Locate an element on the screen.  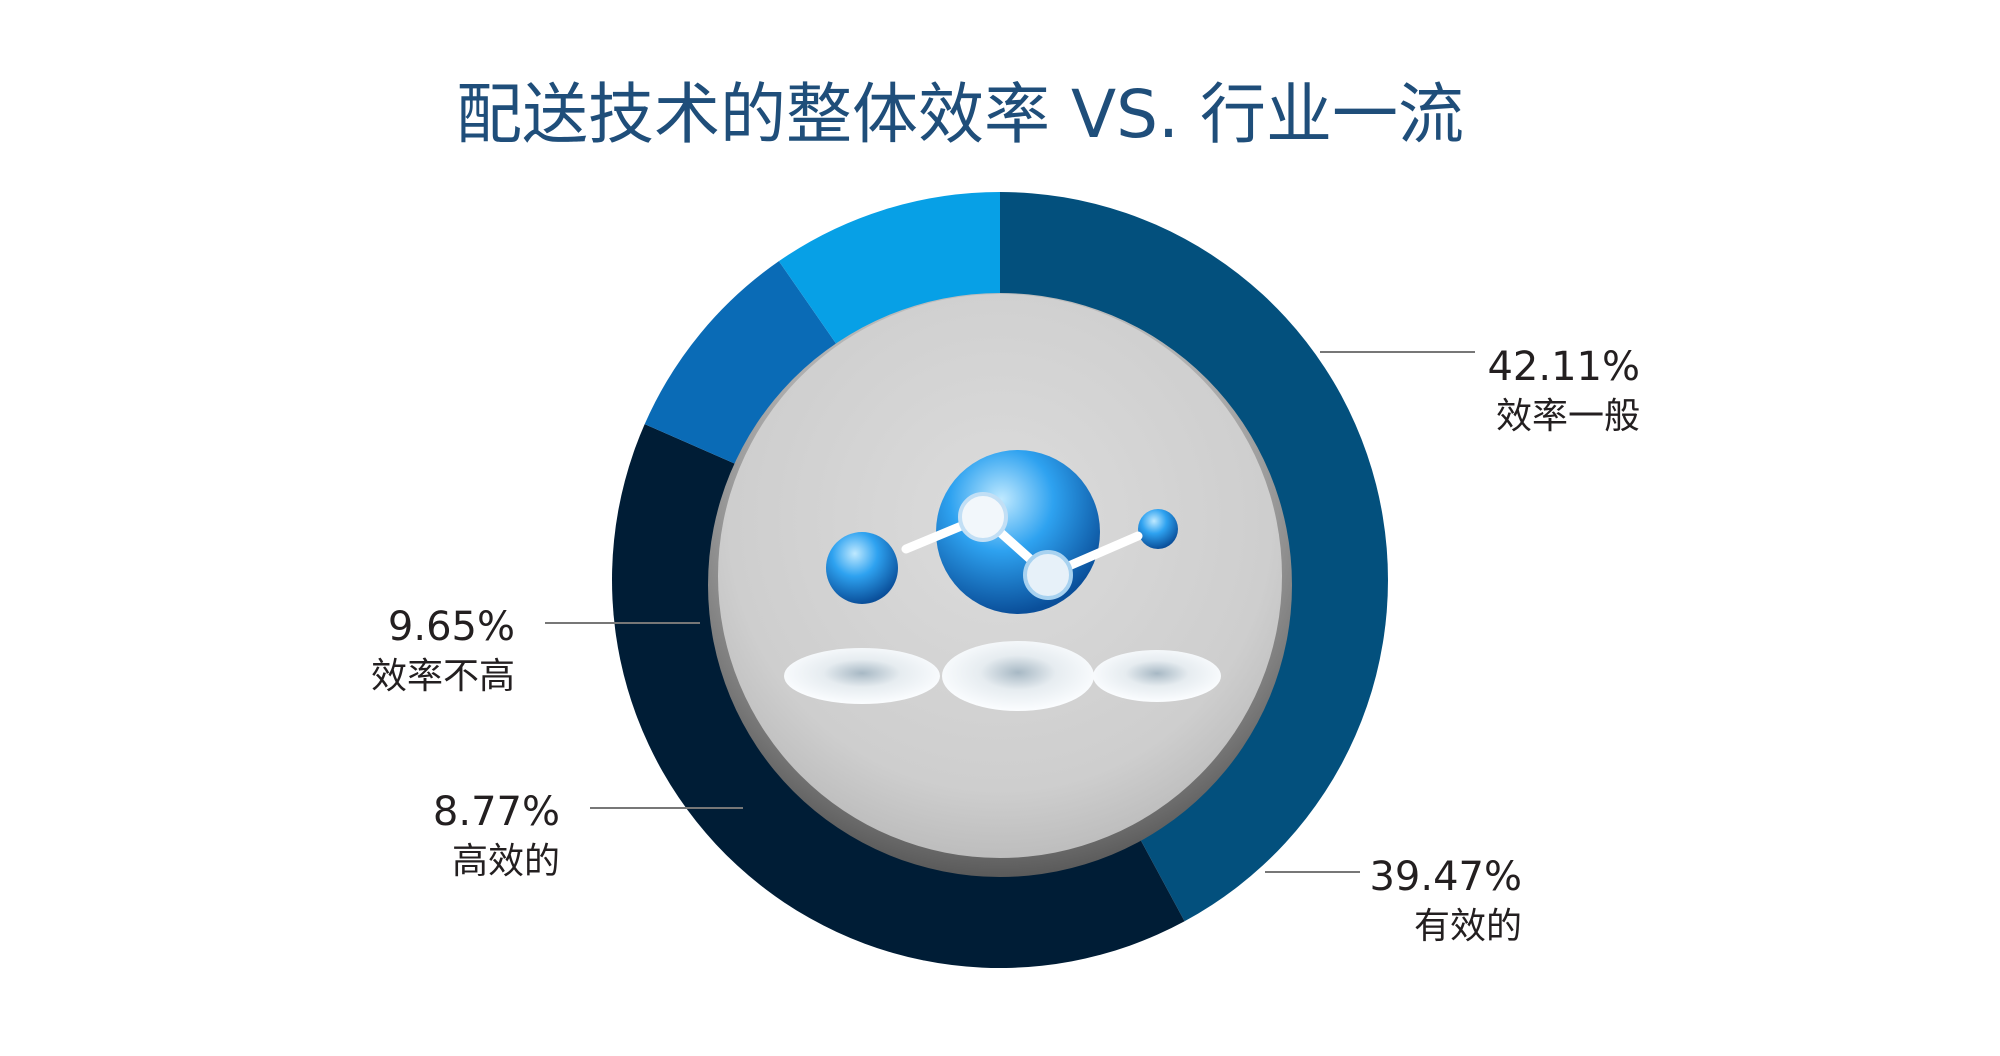
slice-value-label: 8.77% is located at coordinates (496, 812).